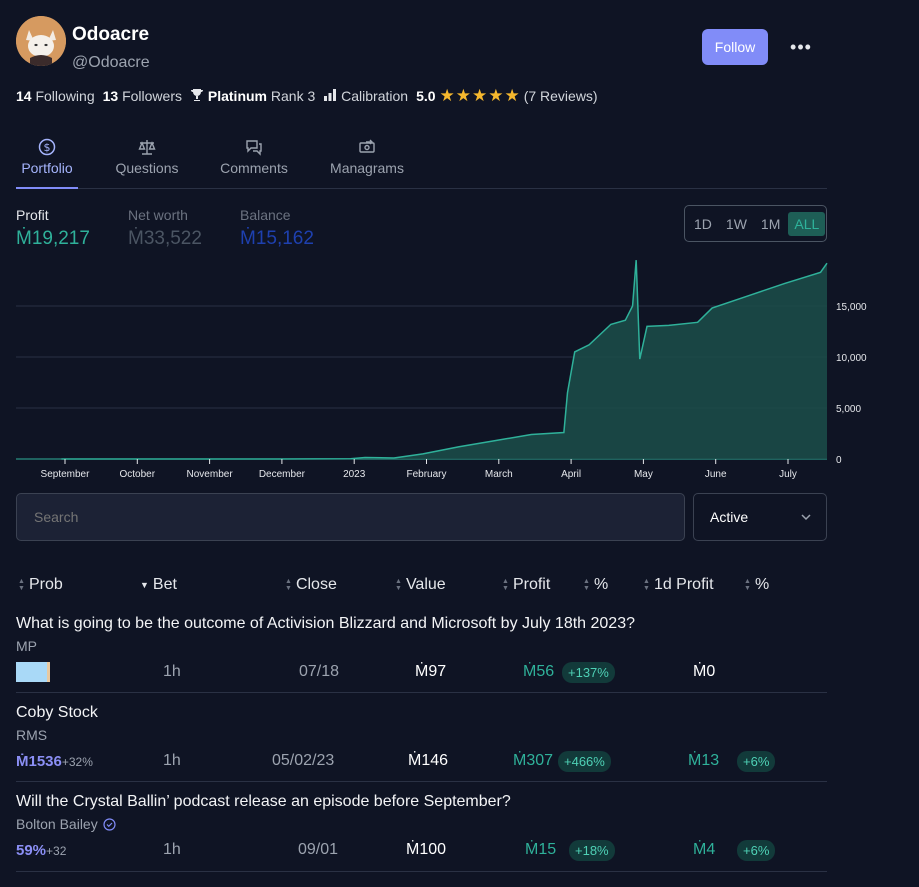  I want to click on profit-pct-badge: +466%, so click(584, 761).